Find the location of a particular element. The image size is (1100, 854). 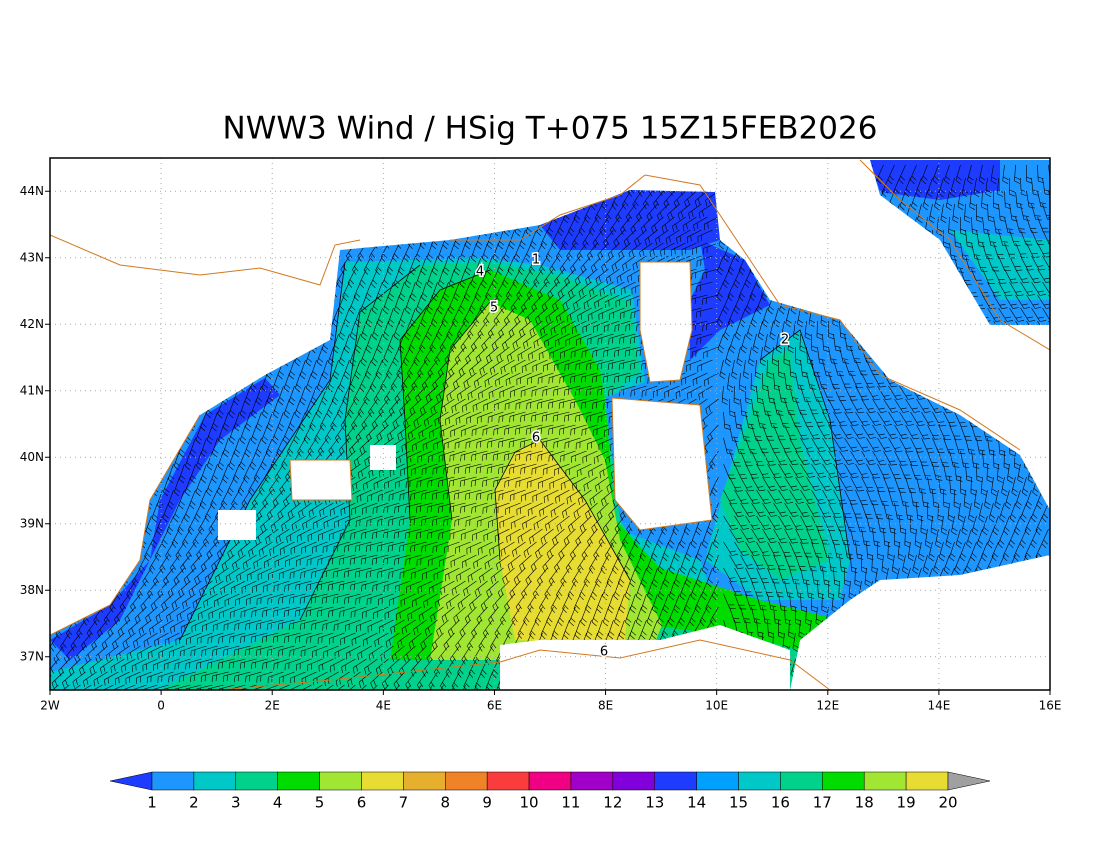

colorbar-label: 6 is located at coordinates (362, 803).